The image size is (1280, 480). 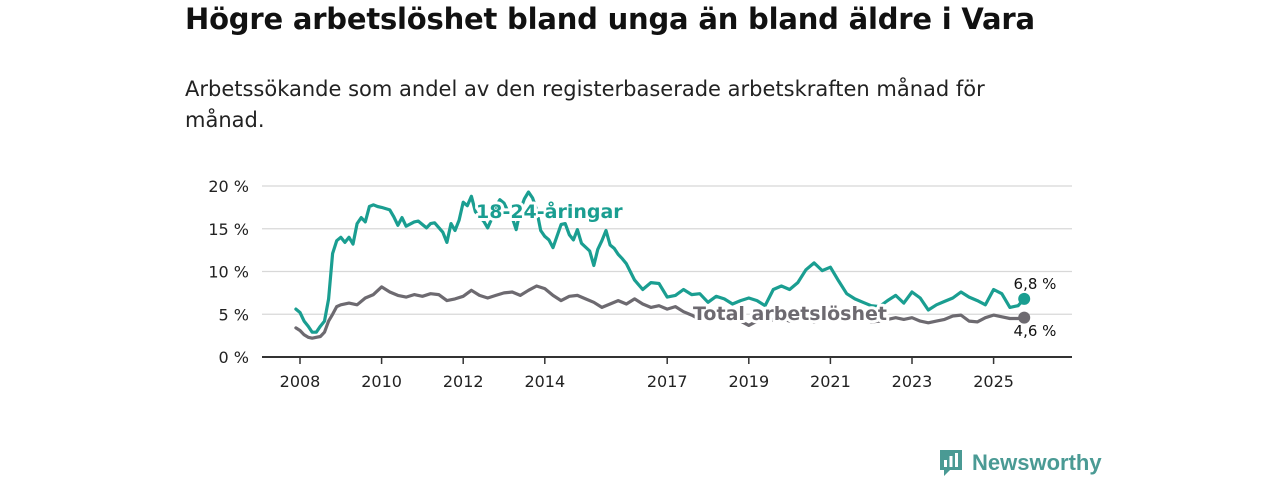 What do you see at coordinates (1035, 331) in the screenshot?
I see `end-label-total: 4,6 %` at bounding box center [1035, 331].